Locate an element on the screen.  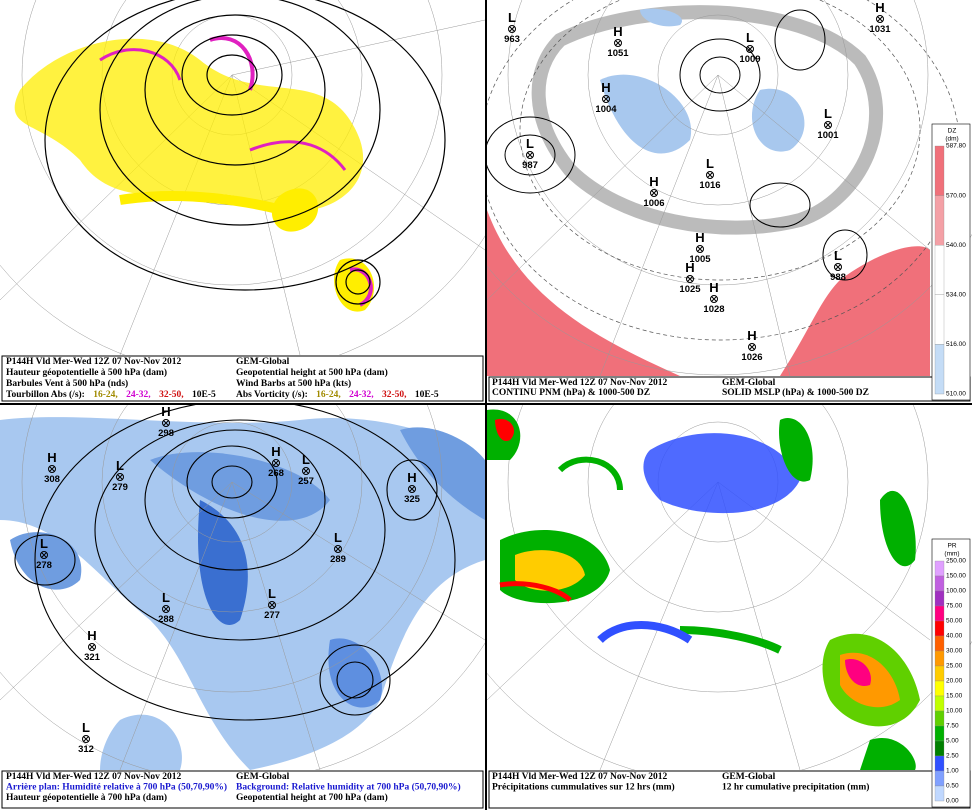
pressure-center: H 298 is located at coordinates (166, 421).